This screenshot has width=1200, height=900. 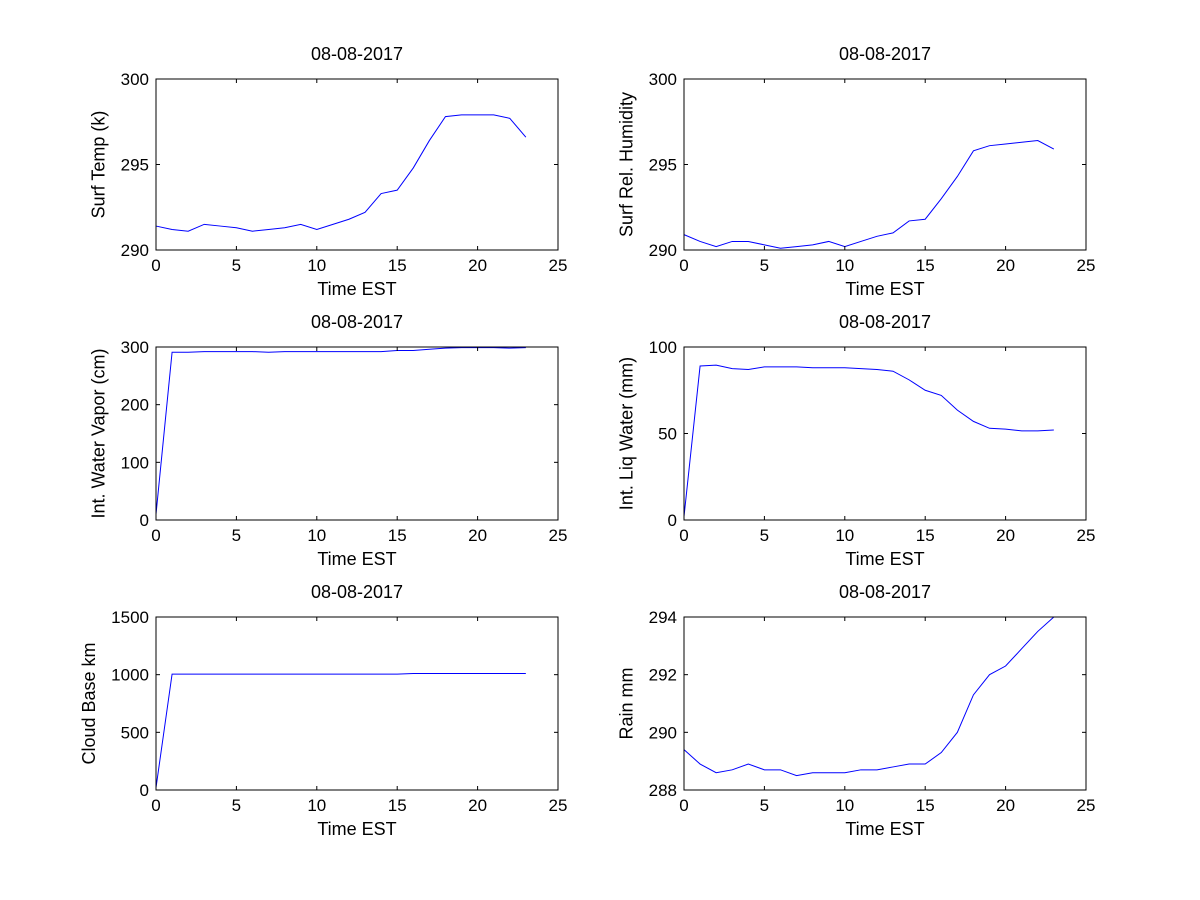 What do you see at coordinates (99, 165) in the screenshot?
I see `y-axis-label: Surf Temp (k)` at bounding box center [99, 165].